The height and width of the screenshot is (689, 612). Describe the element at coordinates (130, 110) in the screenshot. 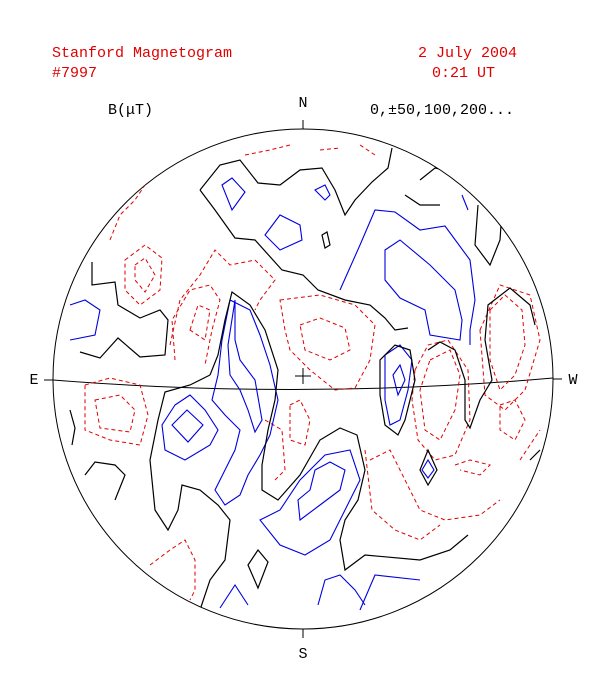

I see `unit: B(μT)` at that location.